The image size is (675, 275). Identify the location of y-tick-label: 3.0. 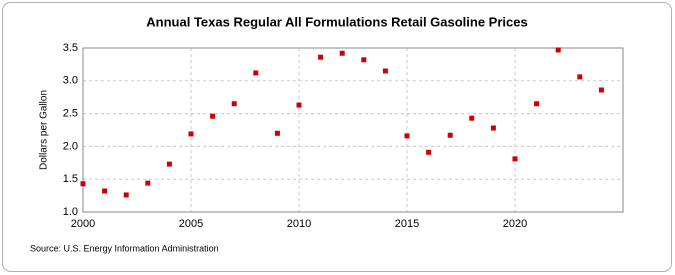
(70, 81).